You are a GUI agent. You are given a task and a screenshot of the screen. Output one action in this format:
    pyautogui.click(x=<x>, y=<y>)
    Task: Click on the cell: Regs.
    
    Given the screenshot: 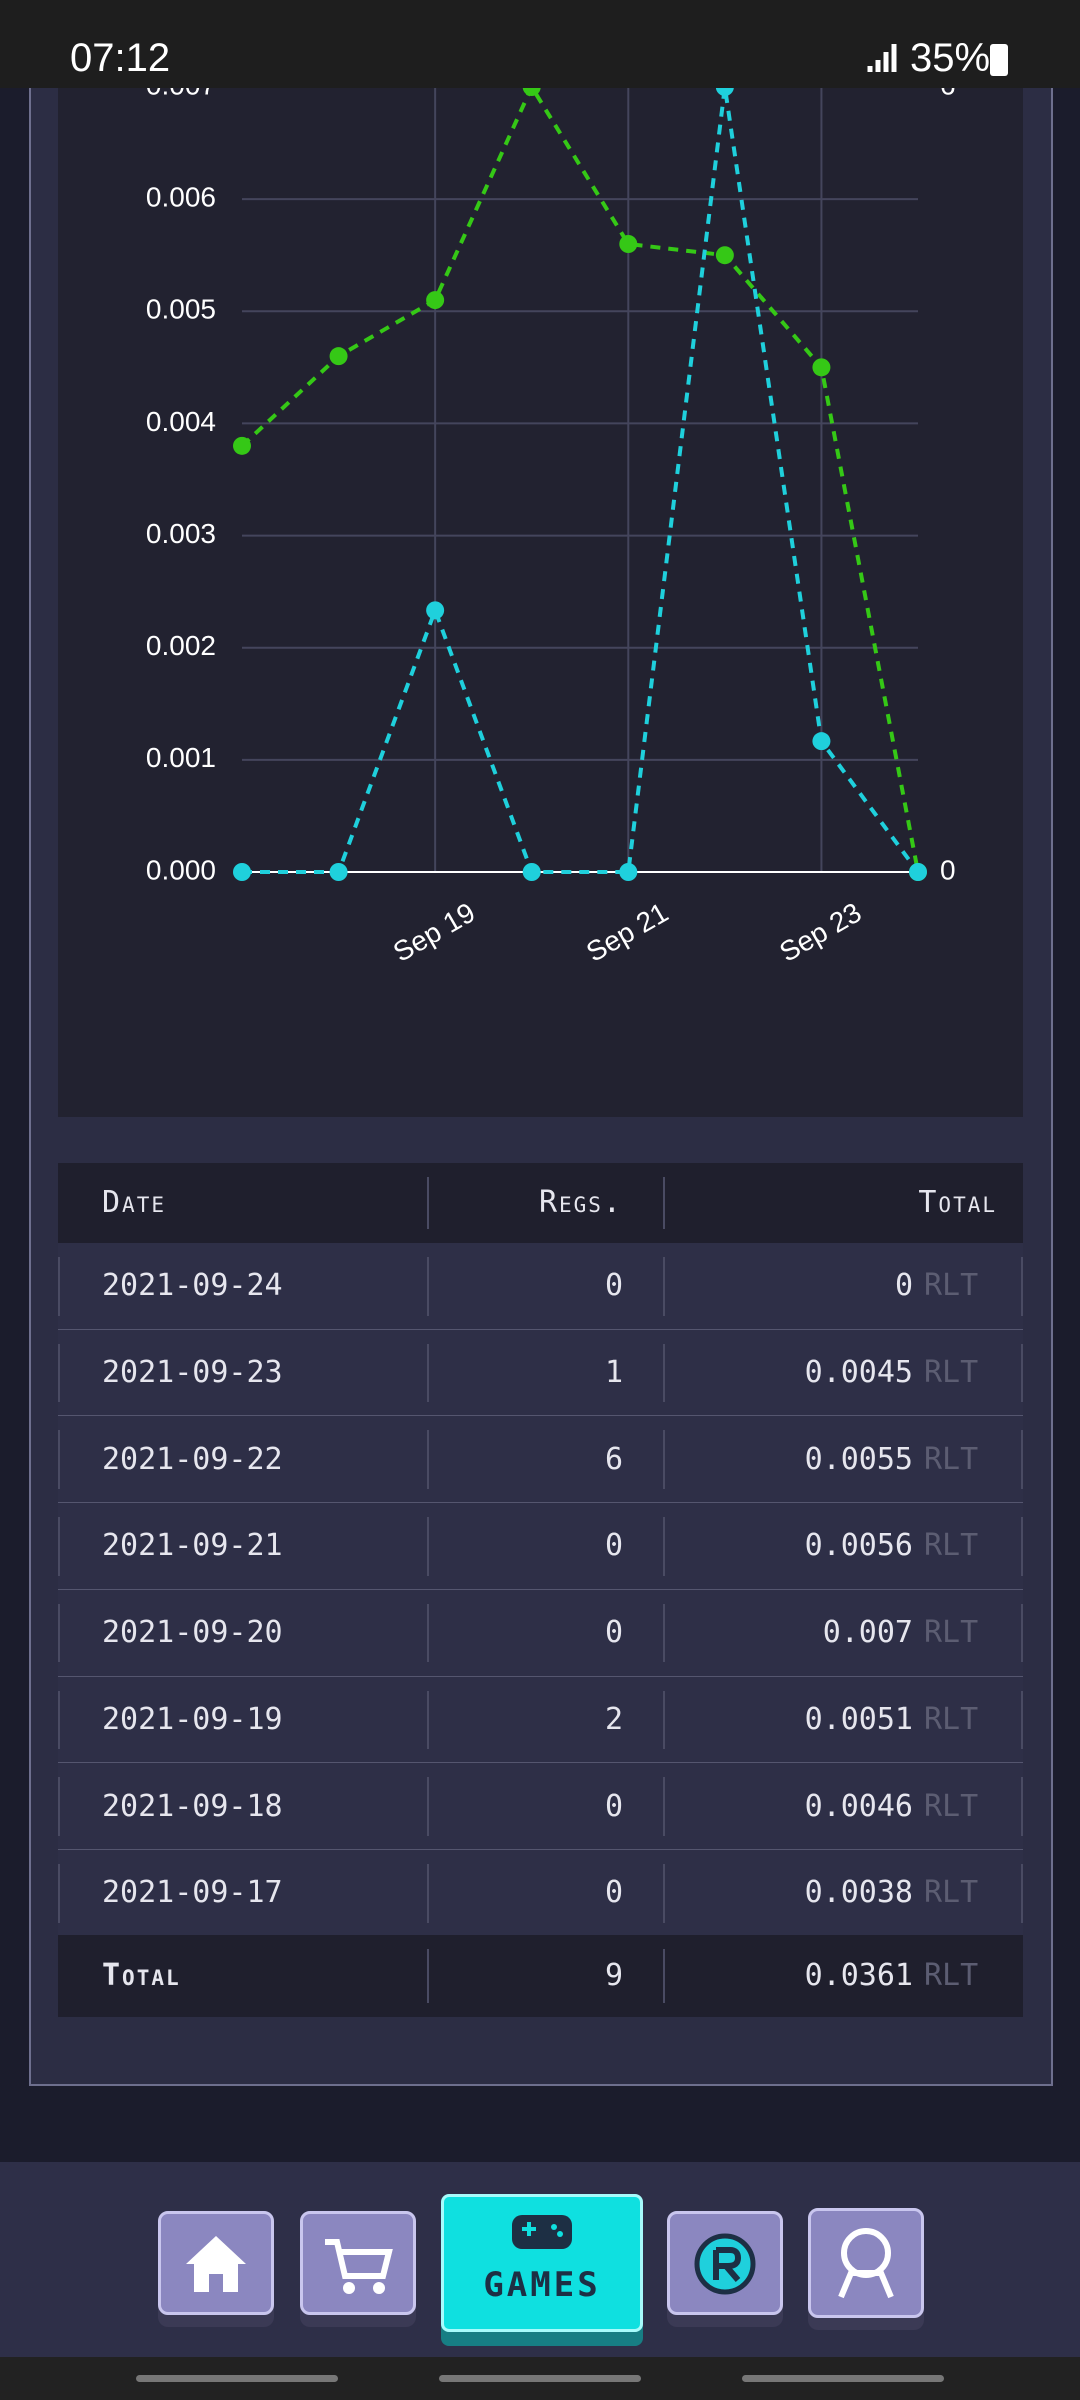 What is the action you would take?
    pyautogui.click(x=580, y=1202)
    